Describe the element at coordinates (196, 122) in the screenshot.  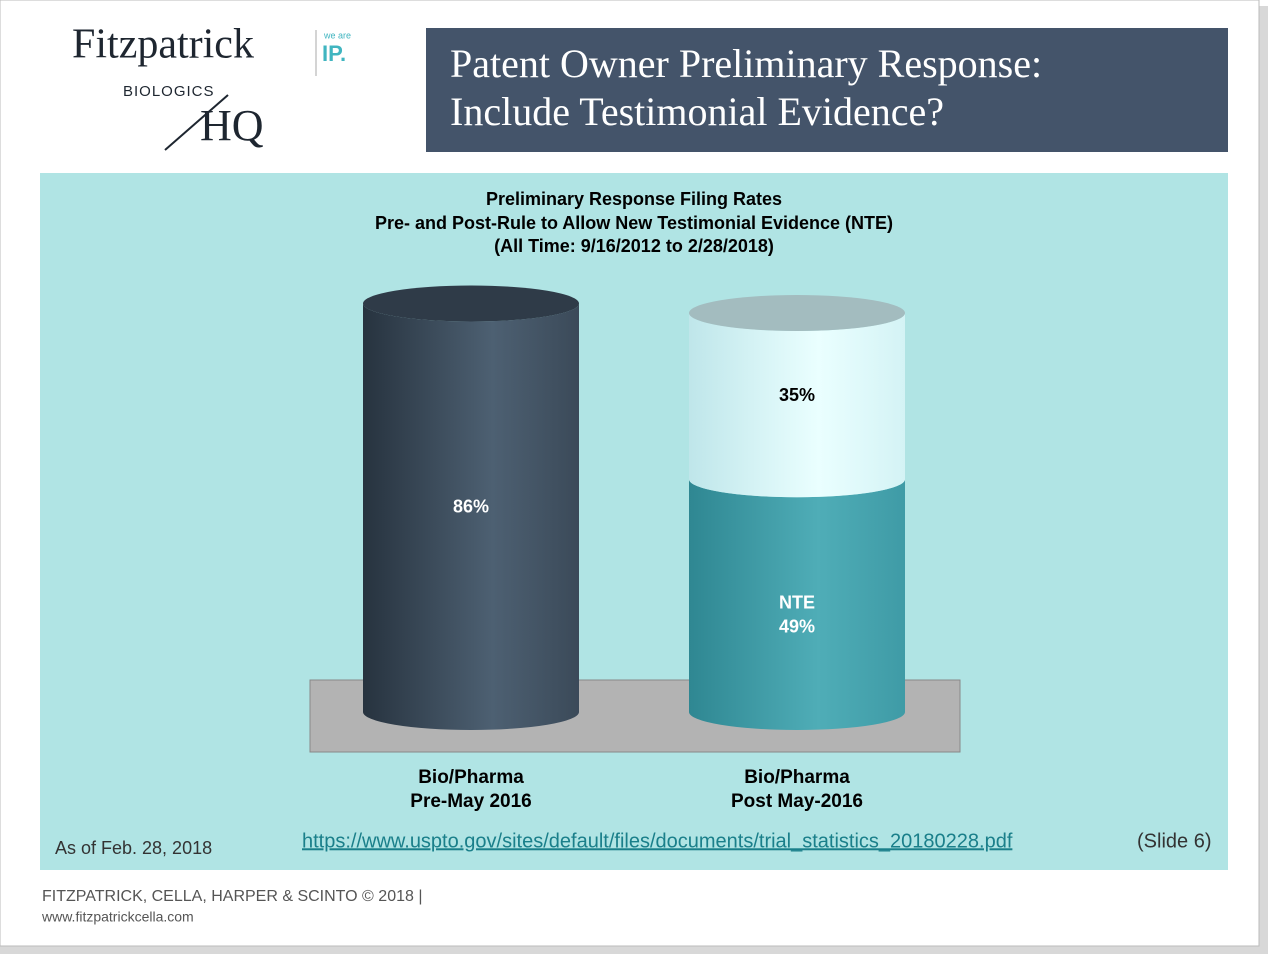
I see `logo-slash` at that location.